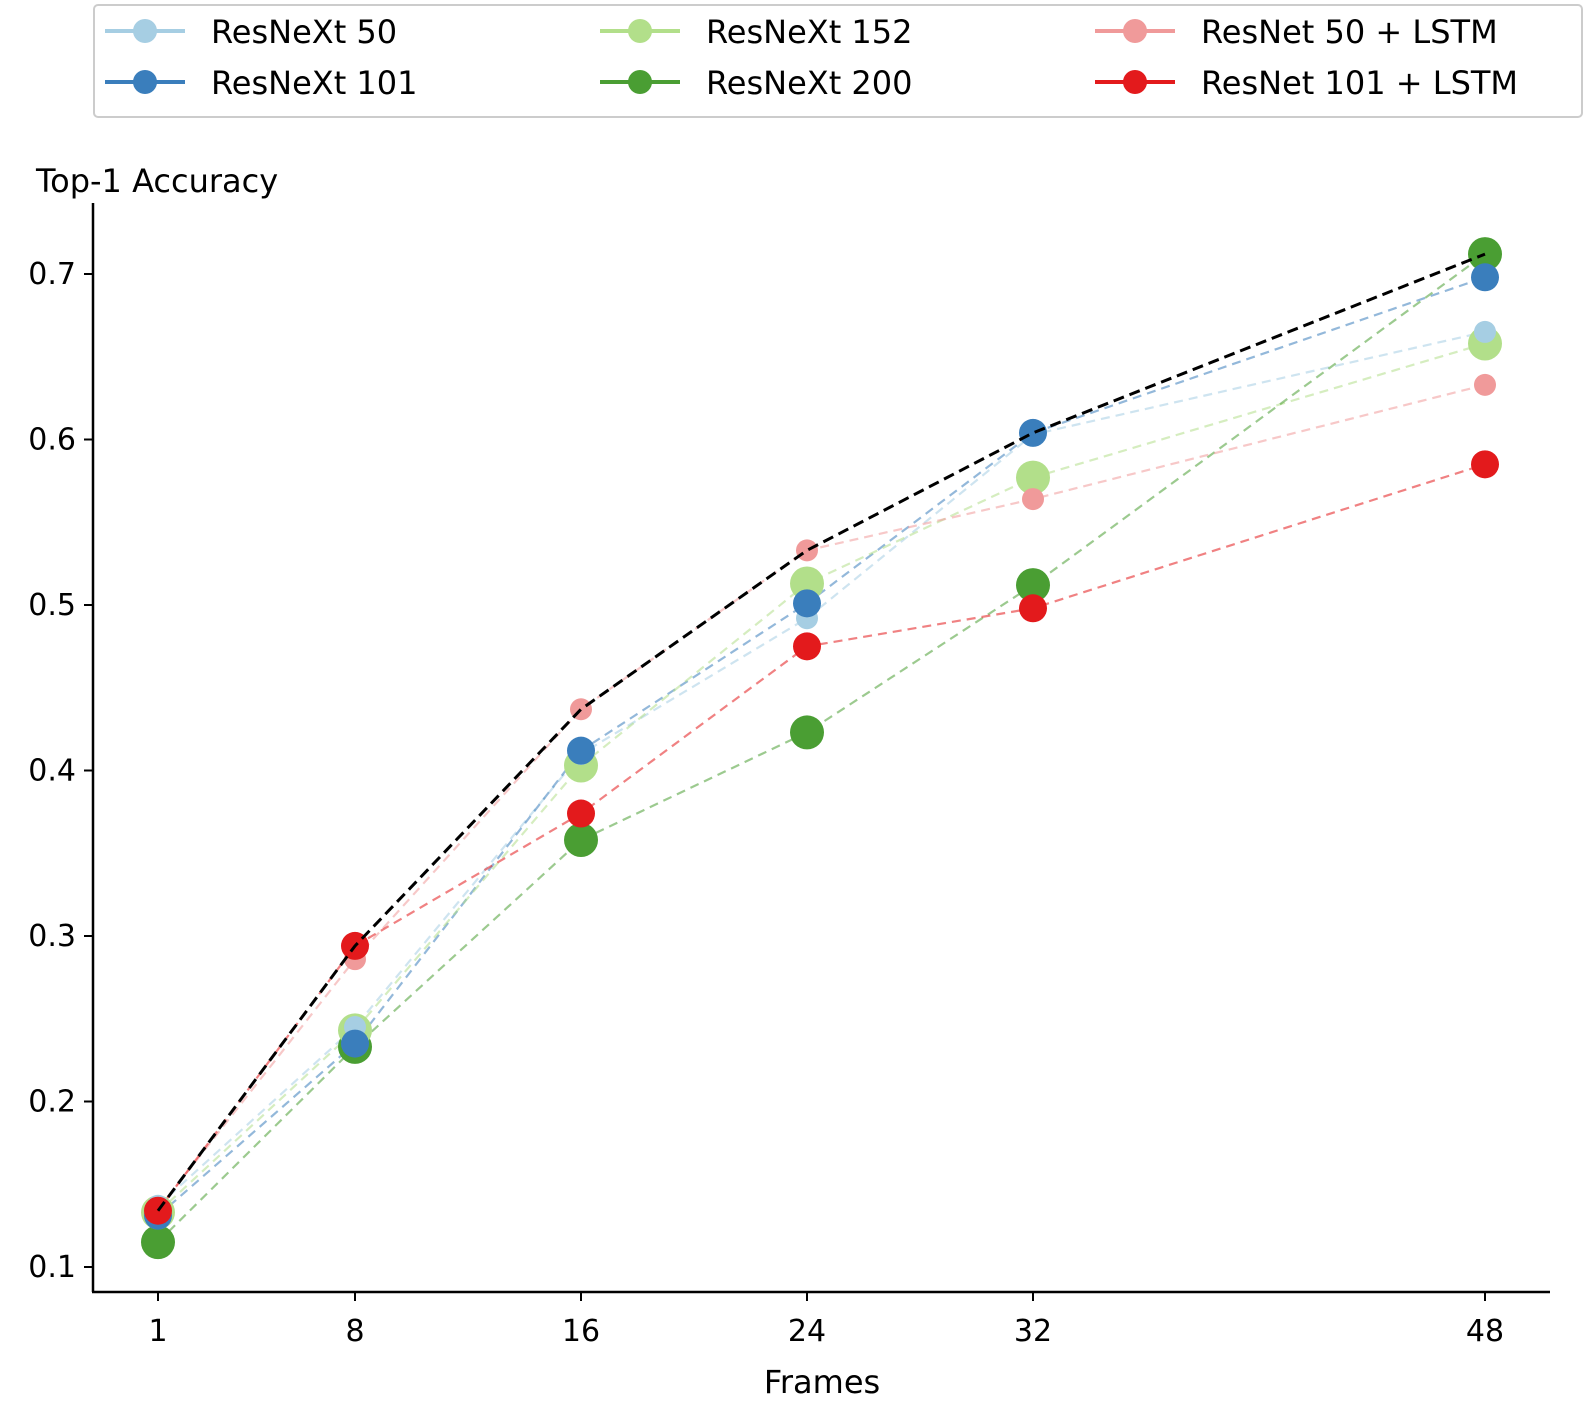 The height and width of the screenshot is (1420, 1588). What do you see at coordinates (581, 1331) in the screenshot?
I see `x-tick-label: 16` at bounding box center [581, 1331].